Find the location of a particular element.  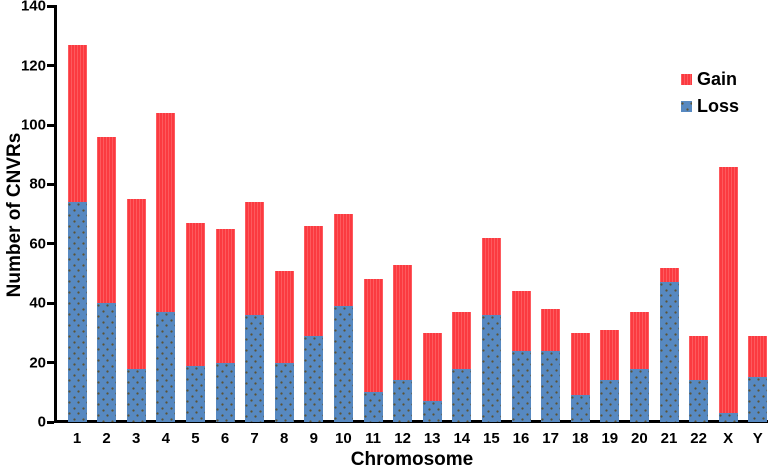

y-axis-line is located at coordinates (55, 214).